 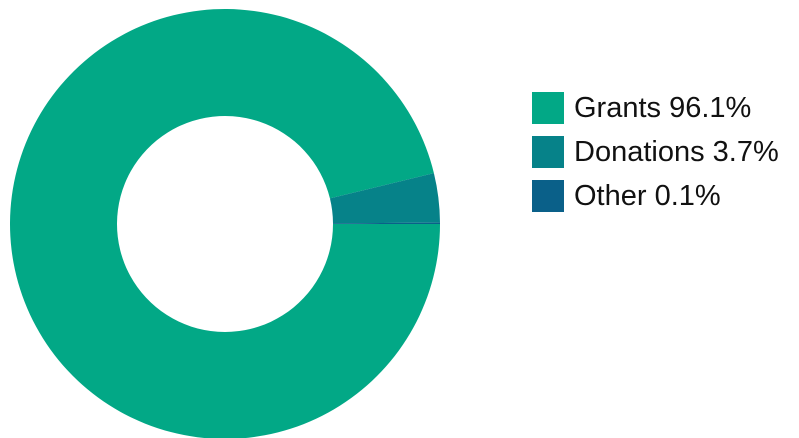 I want to click on slice-donations, so click(x=384, y=198).